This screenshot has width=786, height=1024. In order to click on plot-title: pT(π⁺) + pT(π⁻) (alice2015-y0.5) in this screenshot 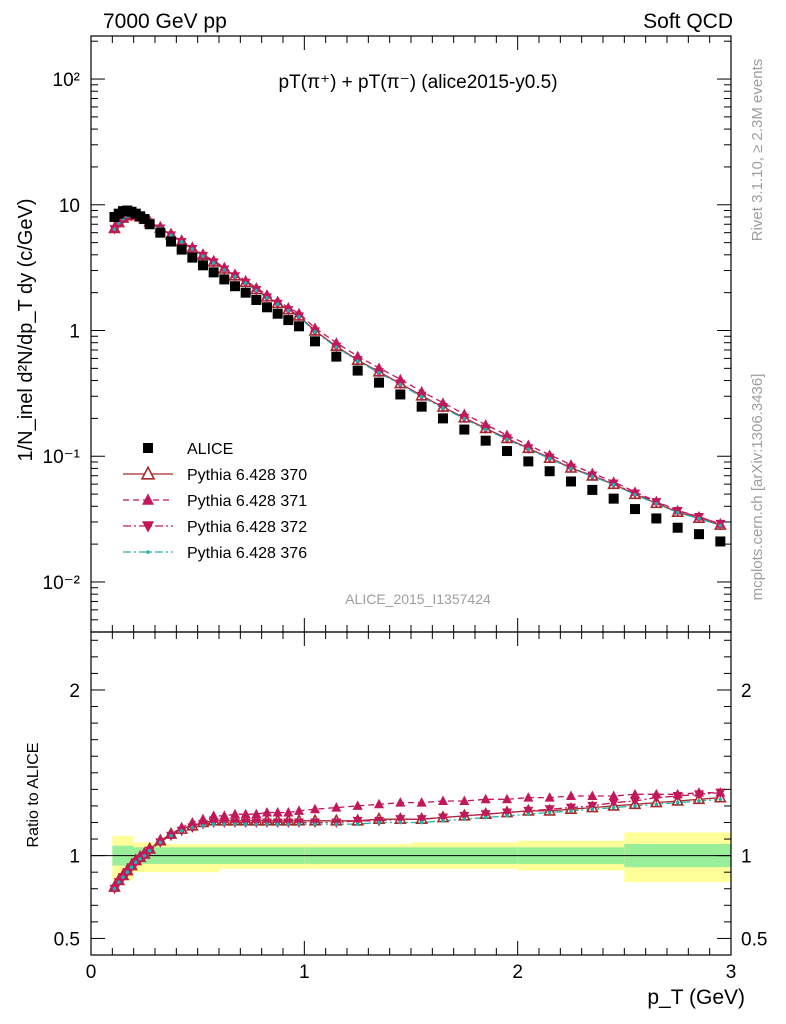, I will do `click(417, 82)`.